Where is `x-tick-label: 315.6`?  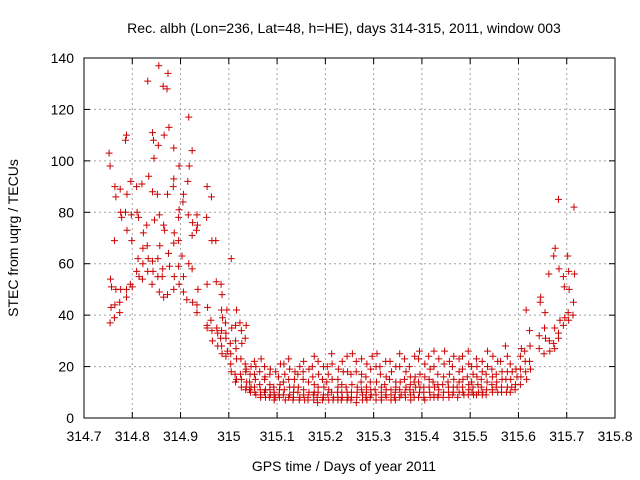 x-tick-label: 315.6 is located at coordinates (518, 436).